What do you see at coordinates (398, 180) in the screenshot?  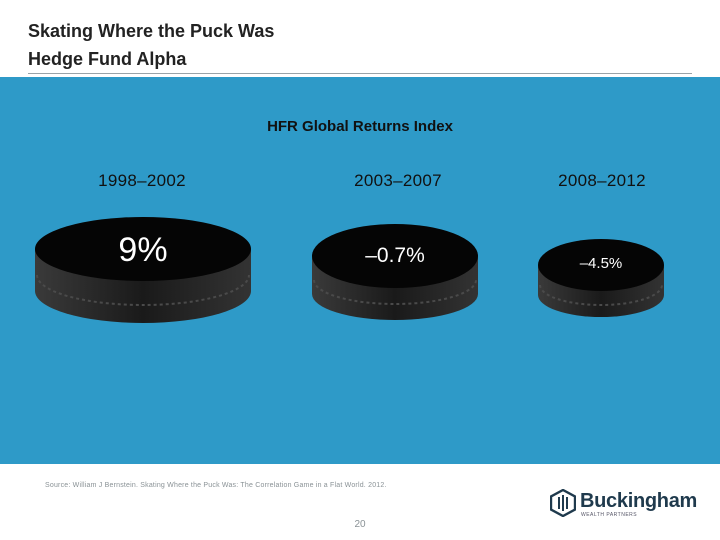 I see `period-label-2003-2007: 2003–2007` at bounding box center [398, 180].